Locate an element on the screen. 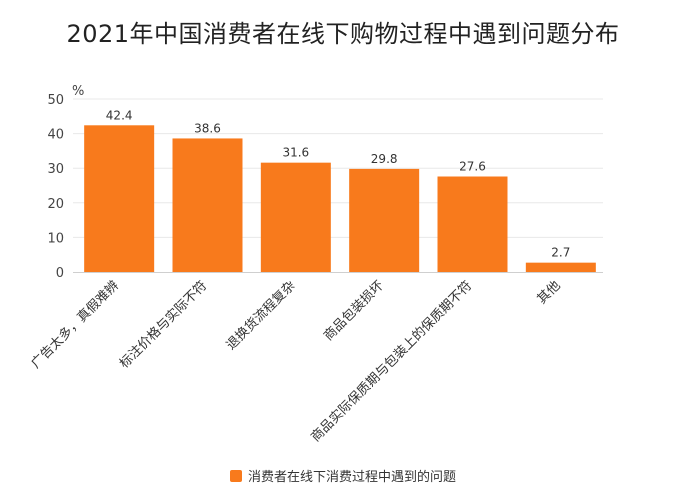  x-tick-label: 标注价格与实际不符 is located at coordinates (163, 325).